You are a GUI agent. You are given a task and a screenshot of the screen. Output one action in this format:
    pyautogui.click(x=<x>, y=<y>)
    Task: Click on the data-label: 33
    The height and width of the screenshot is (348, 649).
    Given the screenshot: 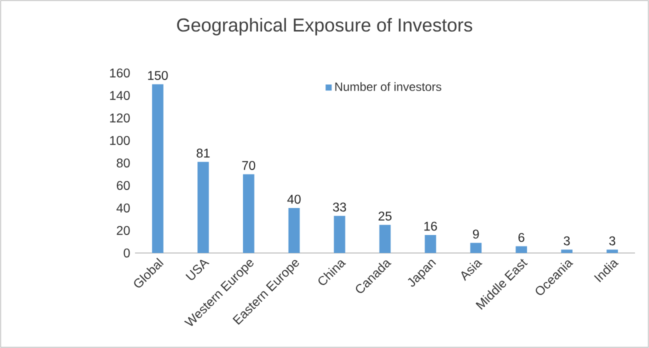 What is the action you would take?
    pyautogui.click(x=339, y=207)
    